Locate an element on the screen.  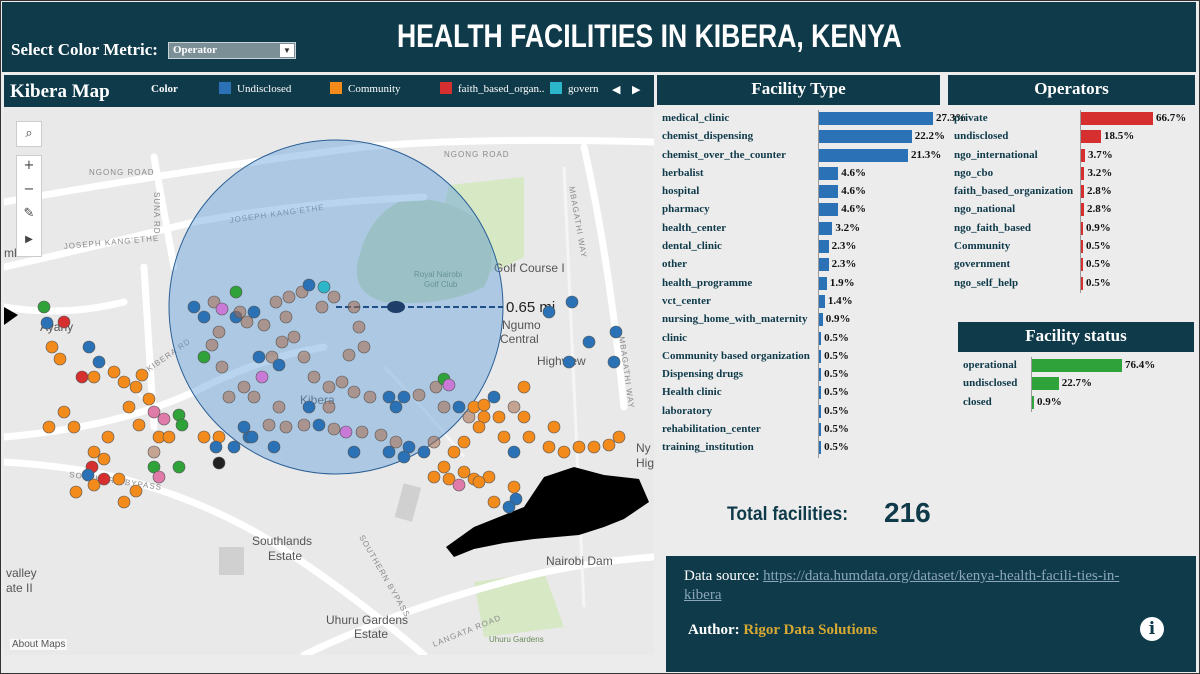
facility-type-row: health_center 3.2% is located at coordinates (804, 229).